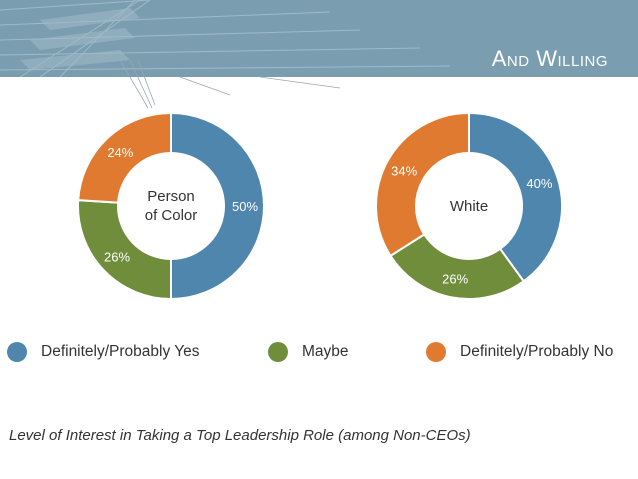  What do you see at coordinates (230, 84) in the screenshot?
I see `decorative-lines` at bounding box center [230, 84].